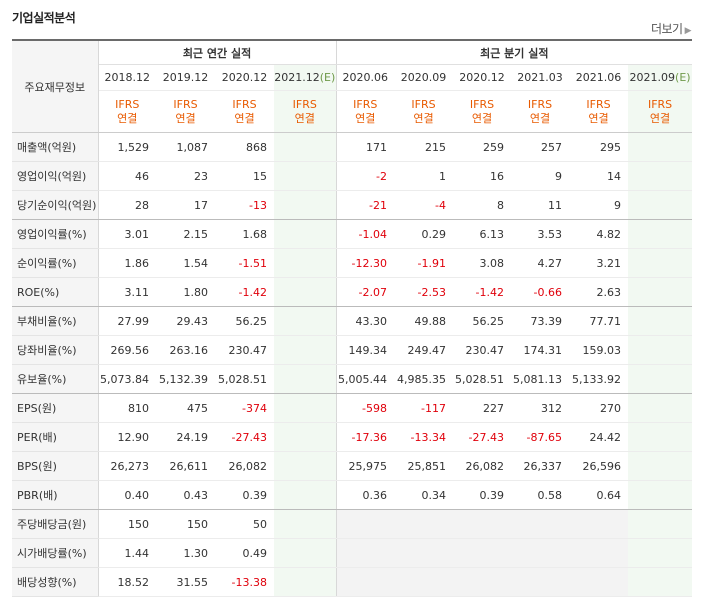  What do you see at coordinates (55, 292) in the screenshot?
I see `row-label: ROE(%)` at bounding box center [55, 292].